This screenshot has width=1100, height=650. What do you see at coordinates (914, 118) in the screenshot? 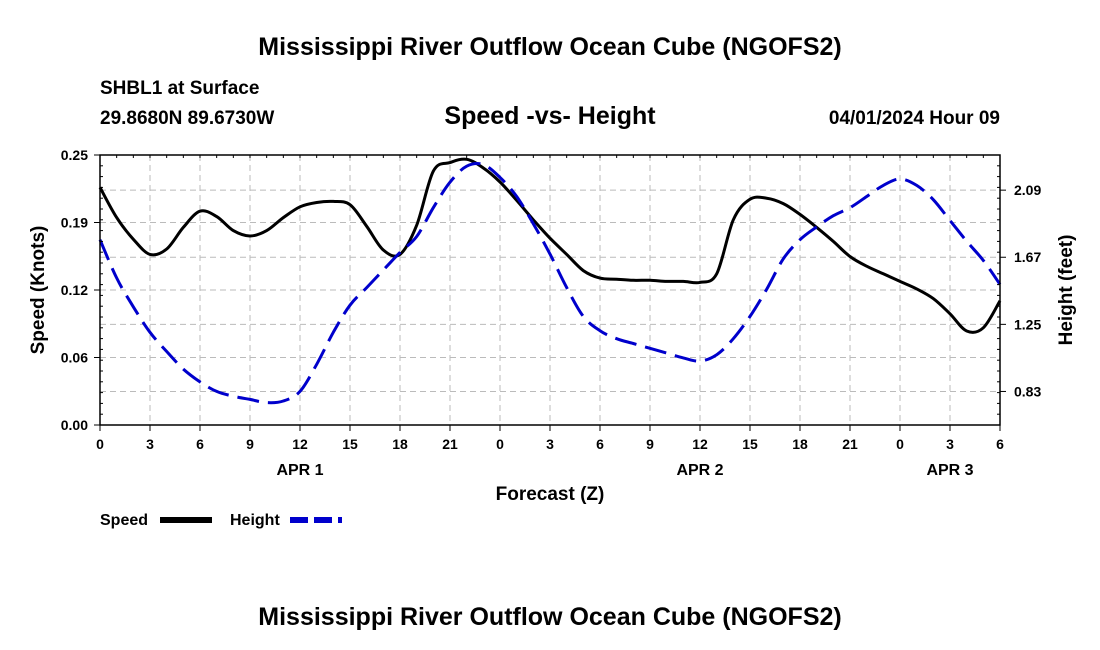
I see `forecast-datetime: 04/01/2024 Hour 09` at bounding box center [914, 118].